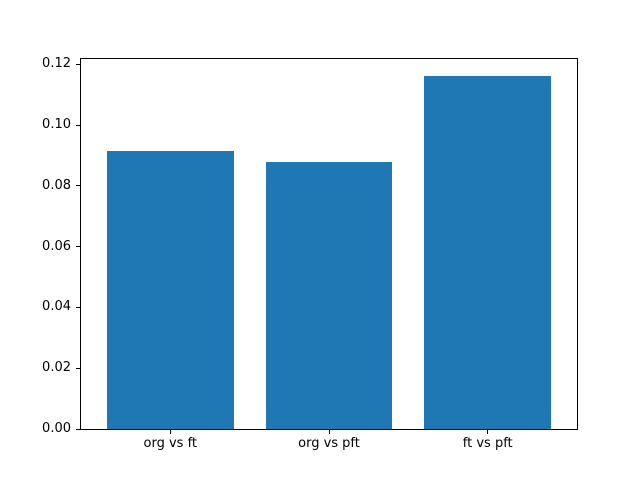 The image size is (640, 480). What do you see at coordinates (56, 428) in the screenshot?
I see `y-tick-label: 0.00` at bounding box center [56, 428].